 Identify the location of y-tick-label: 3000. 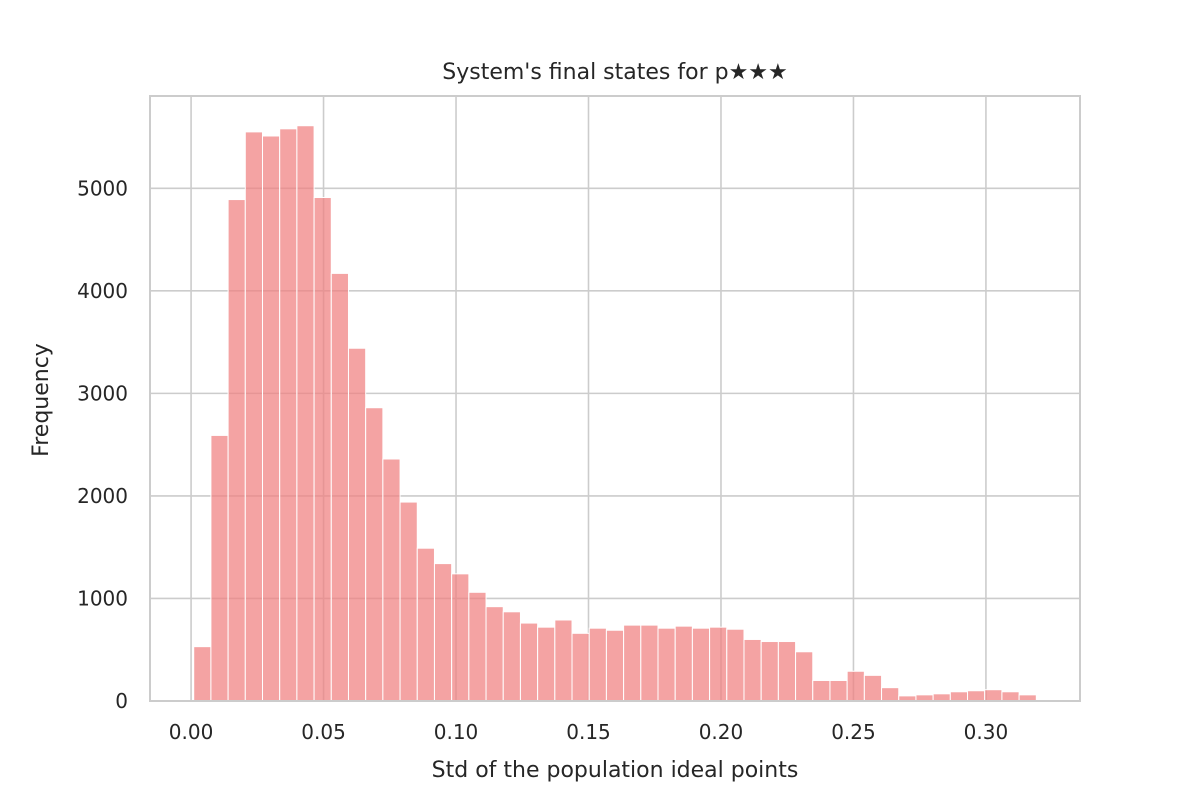
(102, 393).